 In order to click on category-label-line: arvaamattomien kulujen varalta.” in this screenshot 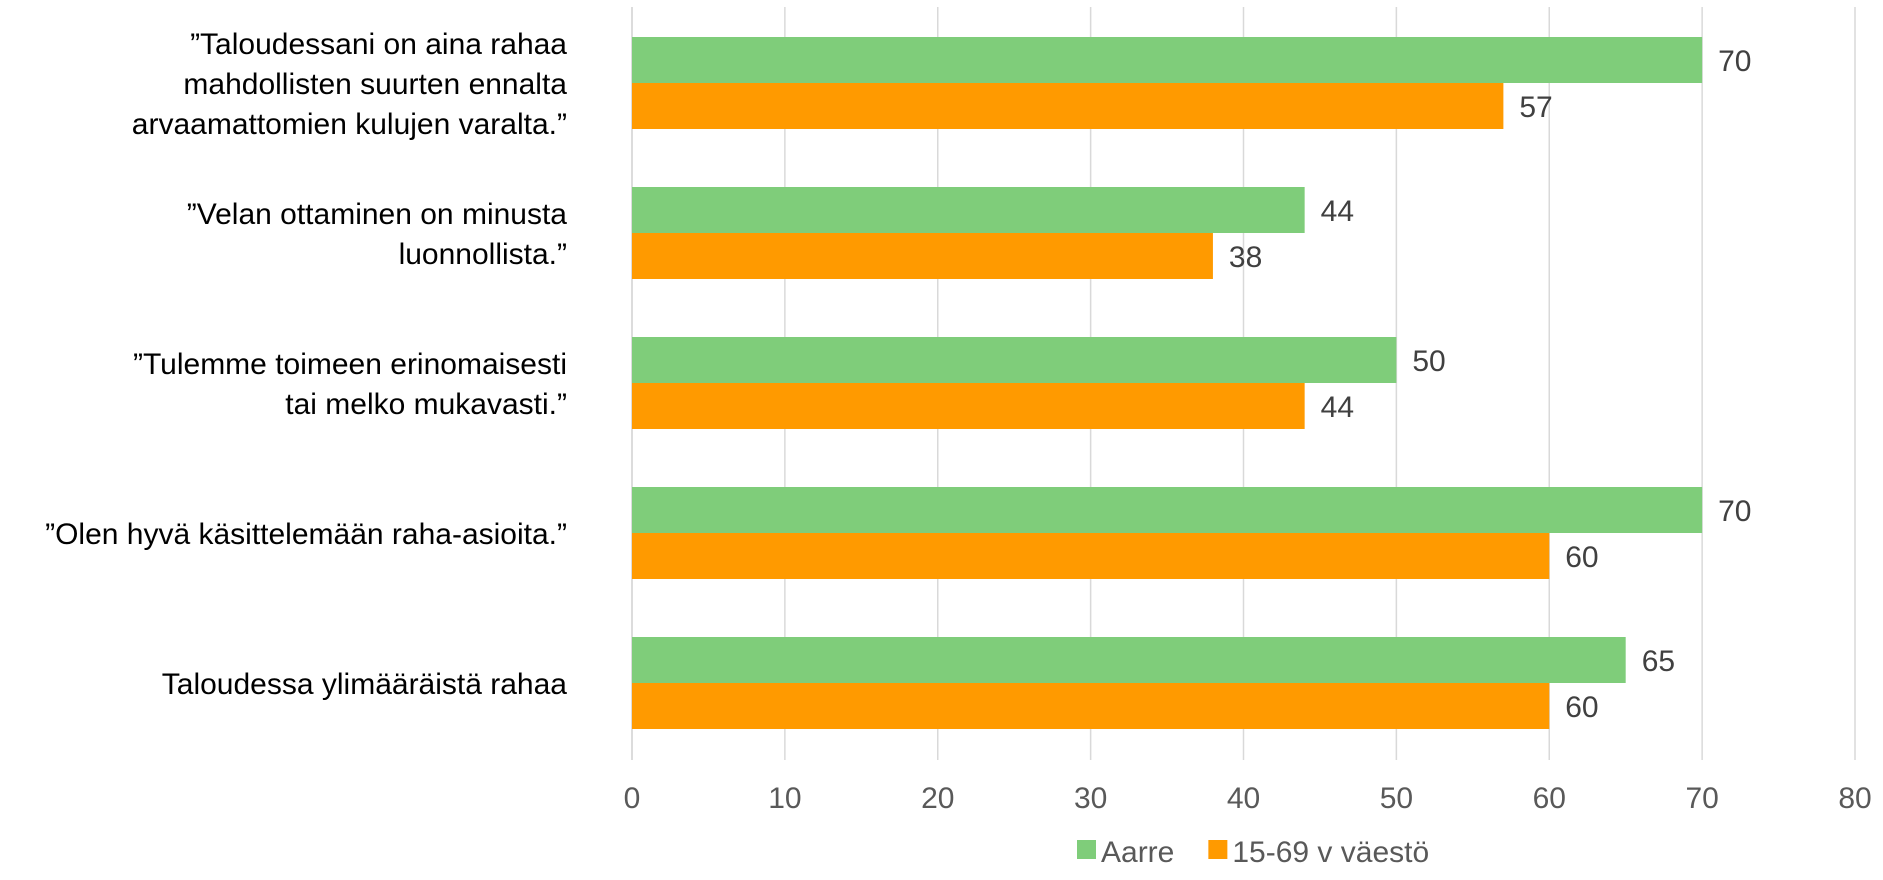, I will do `click(349, 124)`.